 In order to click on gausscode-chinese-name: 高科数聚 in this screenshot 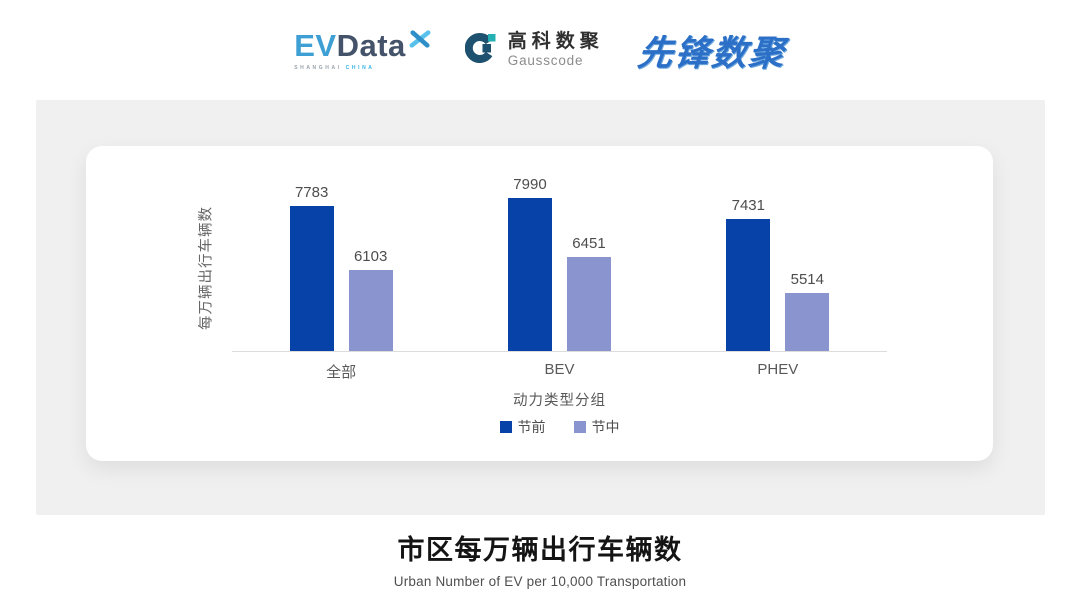, I will do `click(555, 41)`.